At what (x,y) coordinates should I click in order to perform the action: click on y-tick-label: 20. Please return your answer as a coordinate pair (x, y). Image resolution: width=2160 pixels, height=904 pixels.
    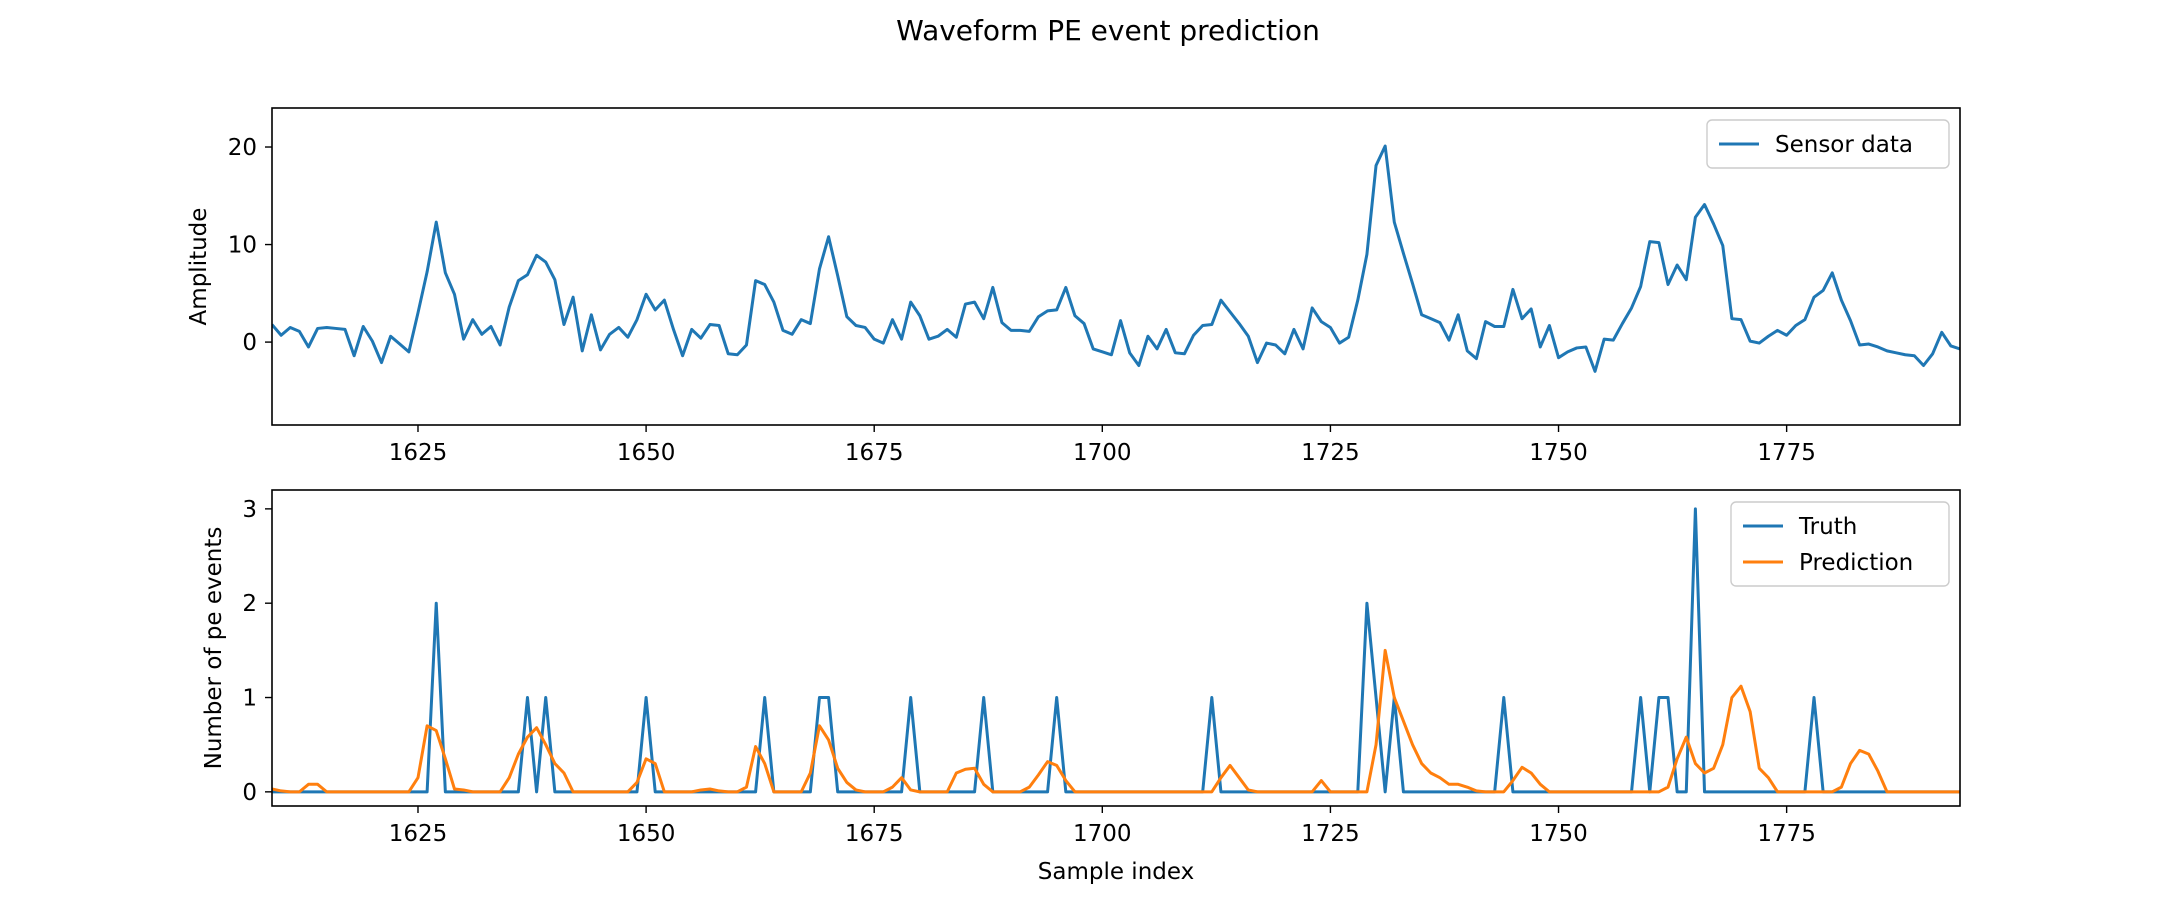
    Looking at the image, I should click on (242, 148).